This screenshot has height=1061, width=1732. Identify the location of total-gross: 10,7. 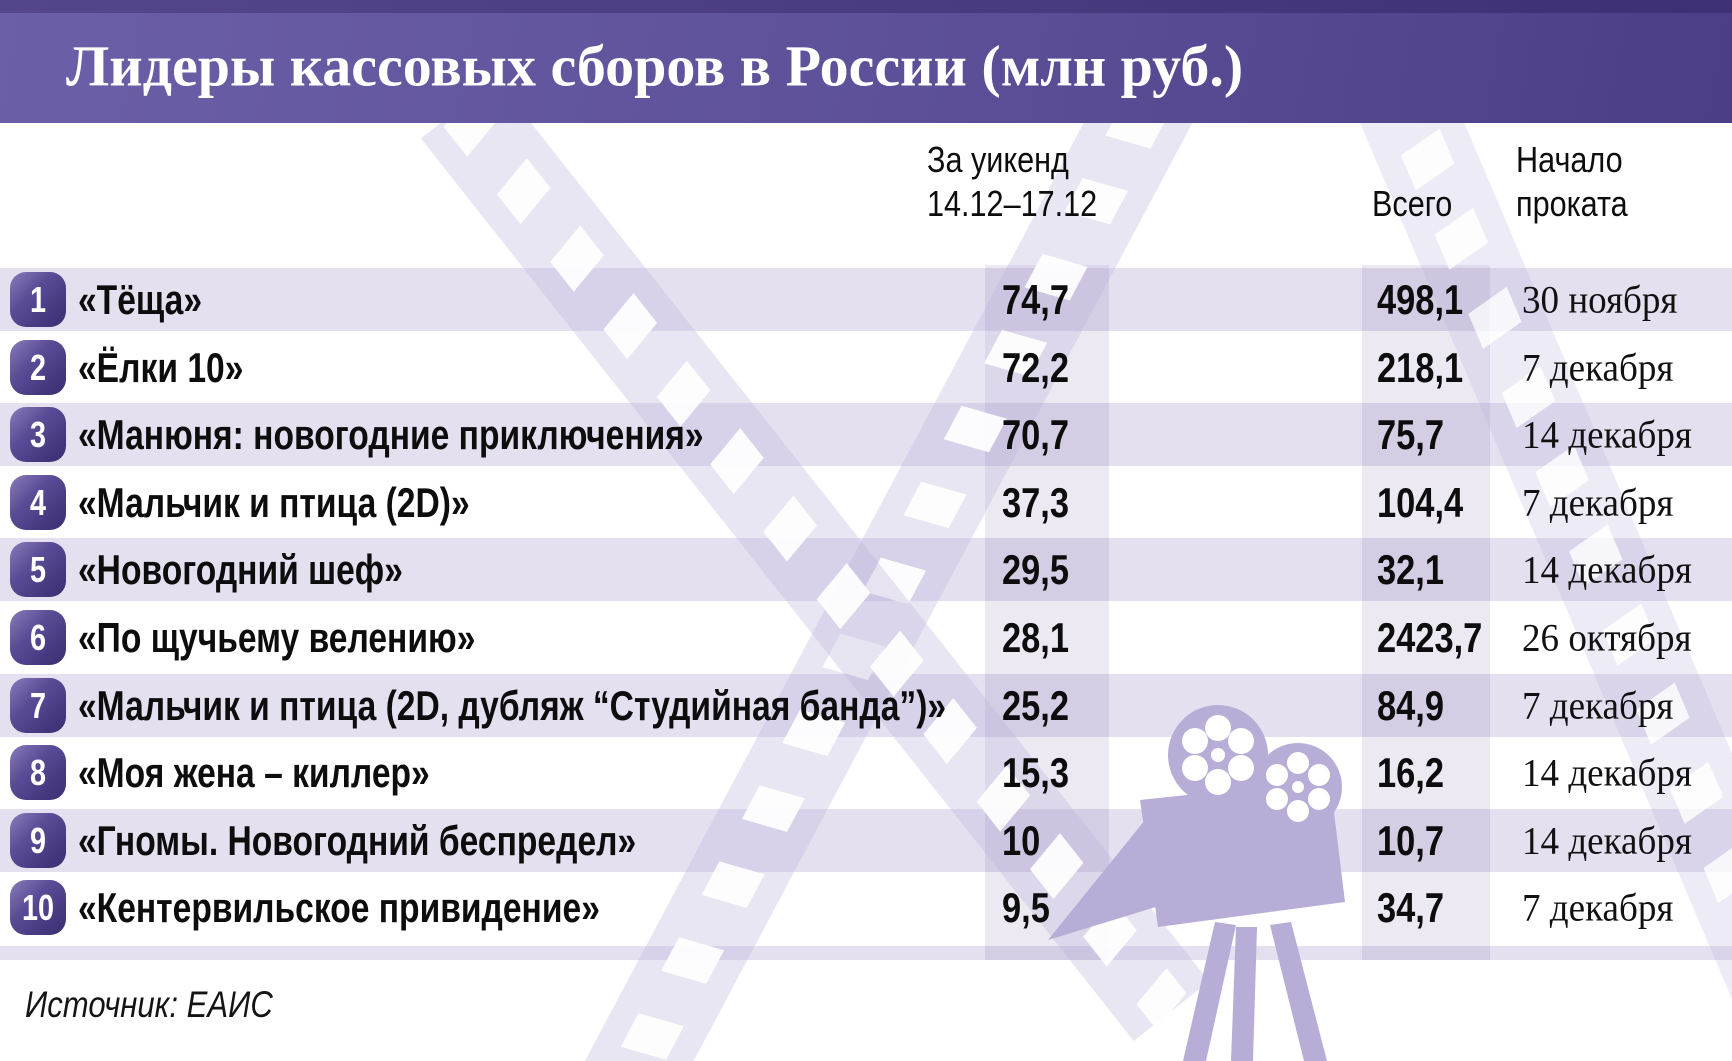
(1411, 840).